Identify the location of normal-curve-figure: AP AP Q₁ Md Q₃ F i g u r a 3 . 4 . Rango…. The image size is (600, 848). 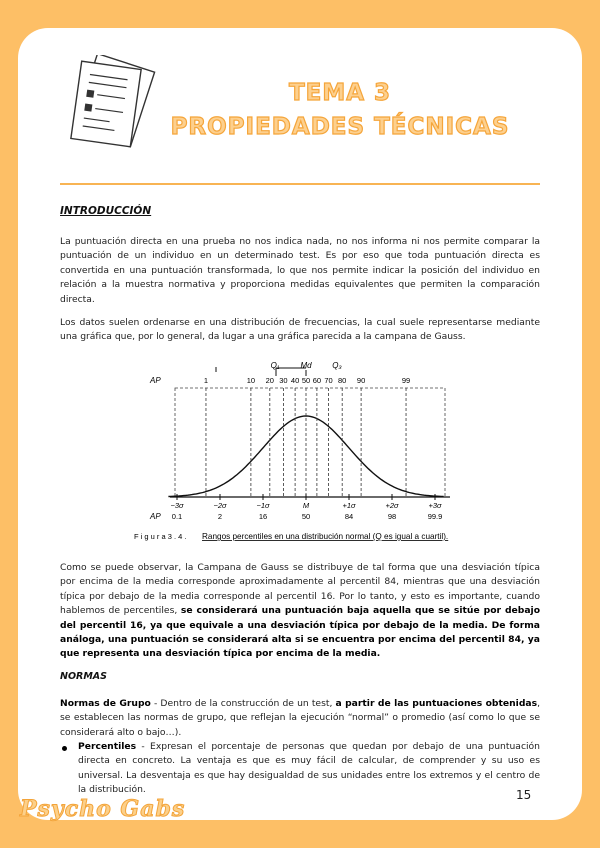
(292, 451).